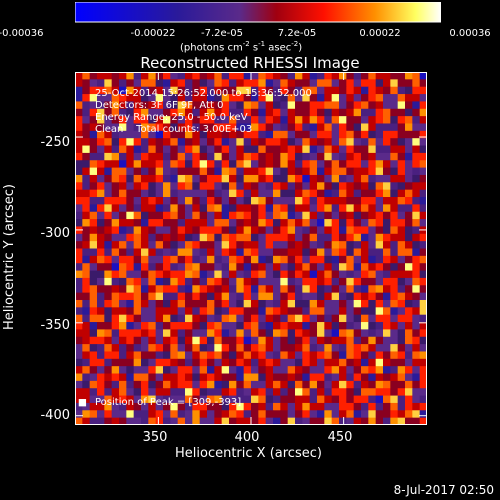 The height and width of the screenshot is (500, 500). What do you see at coordinates (297, 33) in the screenshot?
I see `colorbar-tick: 7.2e-05` at bounding box center [297, 33].